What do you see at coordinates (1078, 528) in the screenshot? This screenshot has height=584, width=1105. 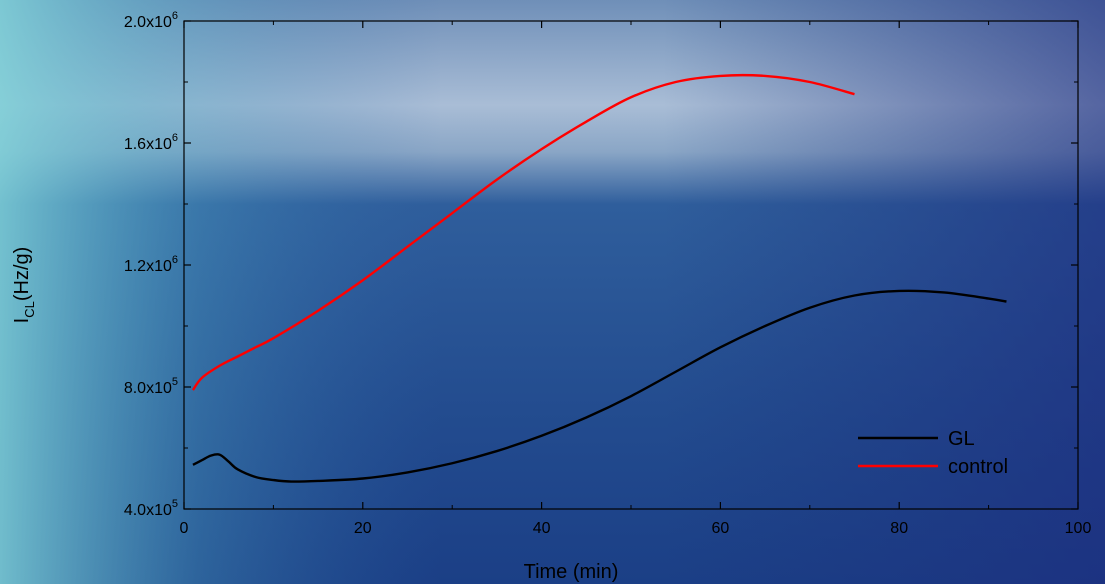 I see `x-tick-label: 100` at bounding box center [1078, 528].